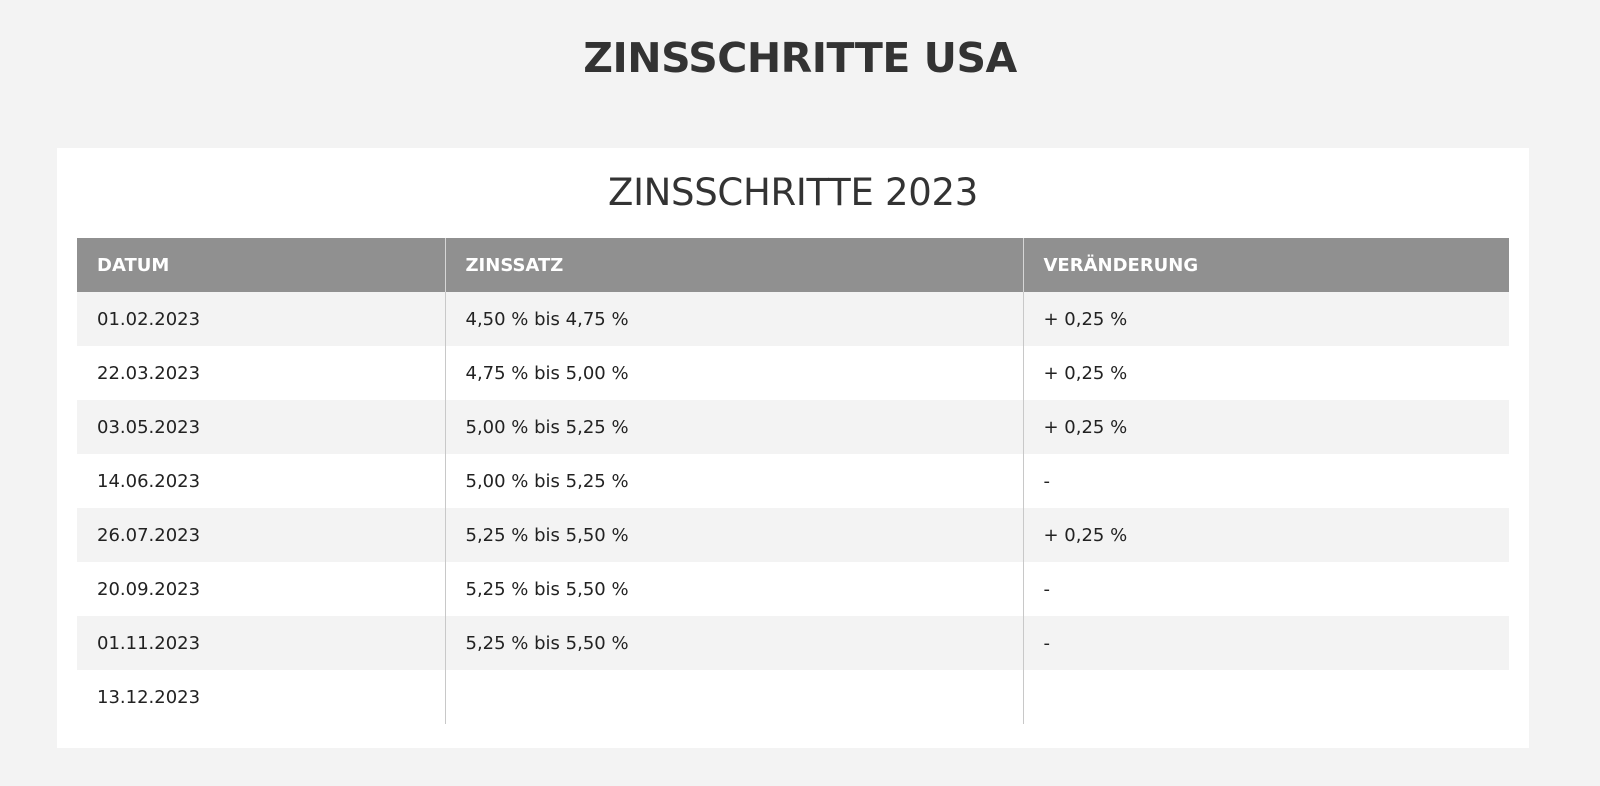 Image resolution: width=1600 pixels, height=786 pixels. Describe the element at coordinates (261, 319) in the screenshot. I see `date-cell: 01.02.2023` at that location.